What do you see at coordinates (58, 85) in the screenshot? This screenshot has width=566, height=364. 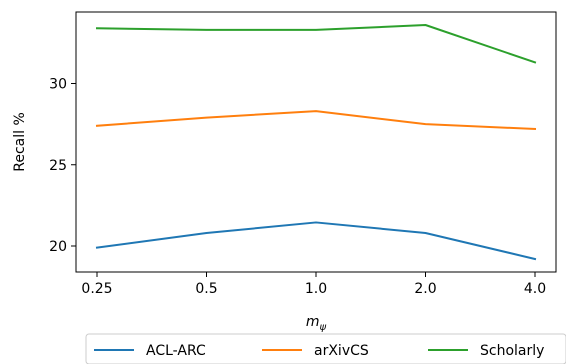 I see `y-tick-label: 30` at bounding box center [58, 85].